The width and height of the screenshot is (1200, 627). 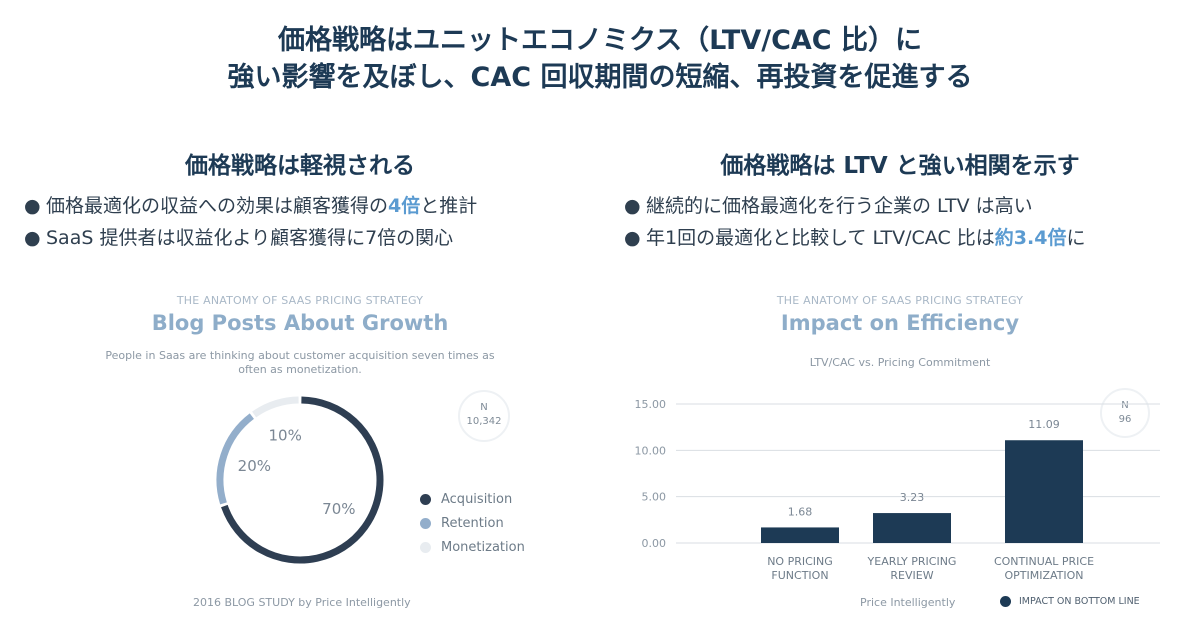 I want to click on n-value: 96, so click(x=1125, y=419).